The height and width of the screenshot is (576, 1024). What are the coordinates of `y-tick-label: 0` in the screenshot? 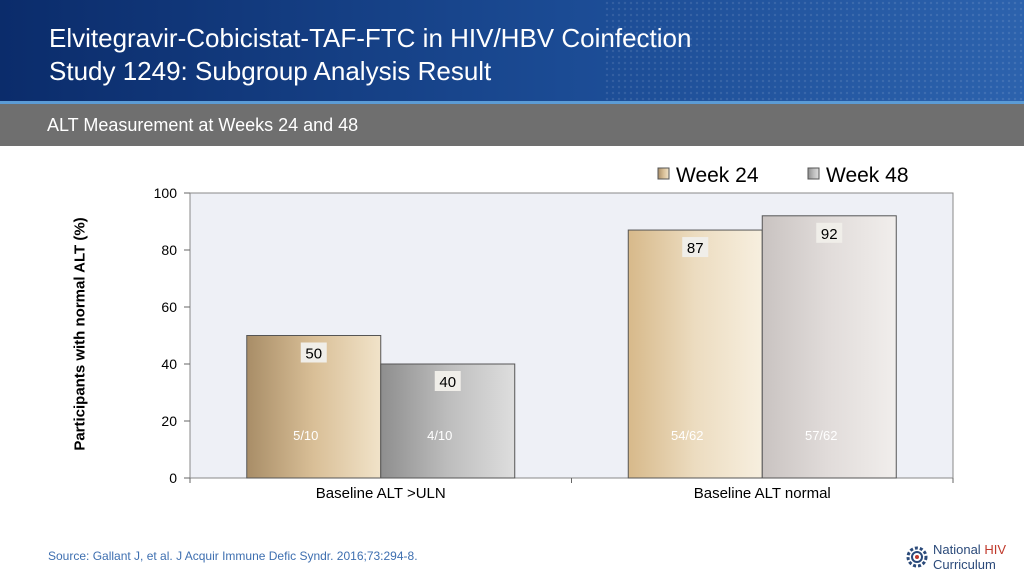 It's located at (173, 478).